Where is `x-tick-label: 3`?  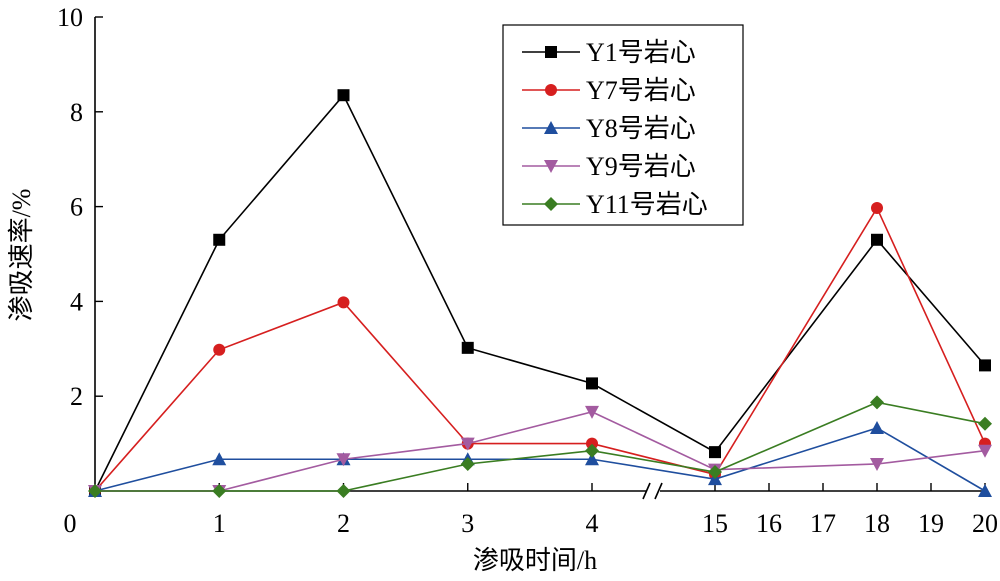
x-tick-label: 3 is located at coordinates (467, 523).